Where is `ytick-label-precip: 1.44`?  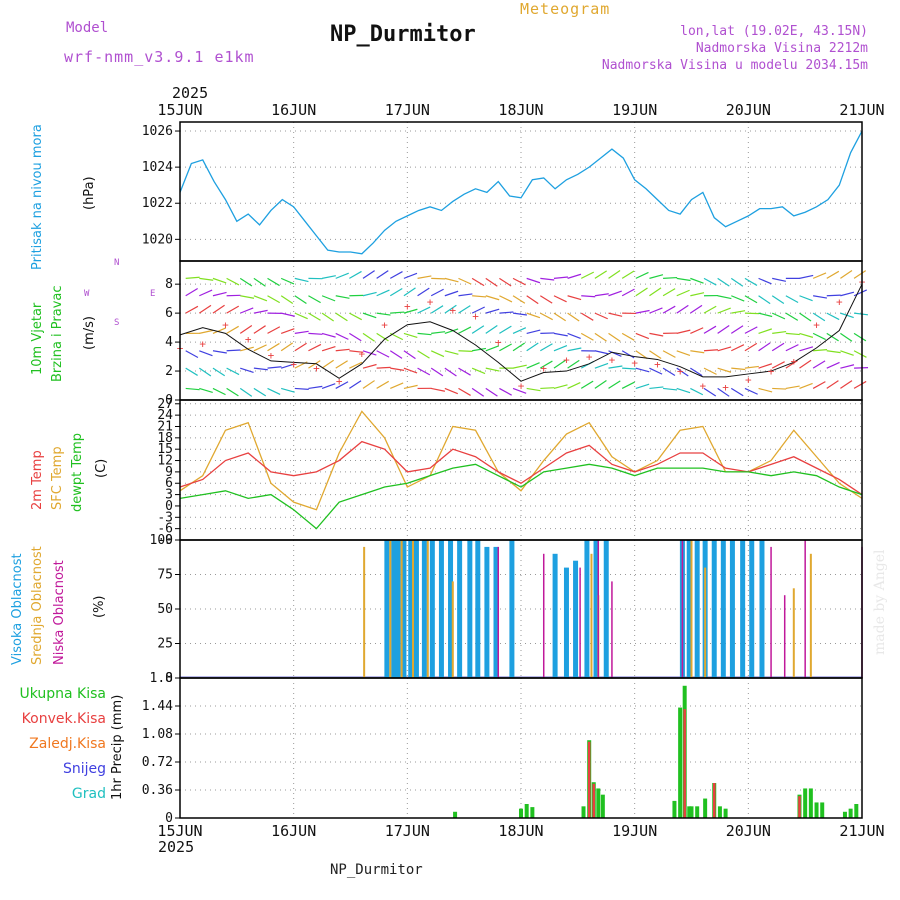 ytick-label-precip: 1.44 is located at coordinates (157, 706).